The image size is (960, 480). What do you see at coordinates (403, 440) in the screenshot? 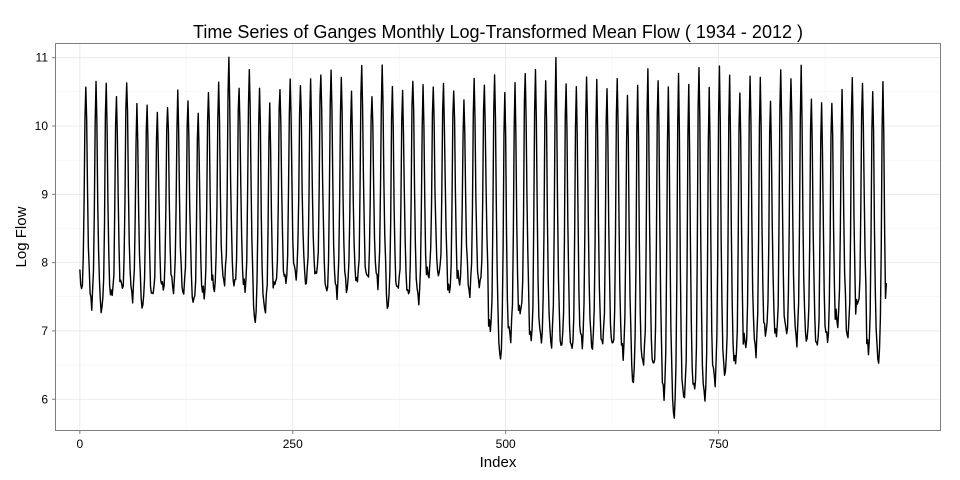
I see `x-axis: 0 250 500 750` at bounding box center [403, 440].